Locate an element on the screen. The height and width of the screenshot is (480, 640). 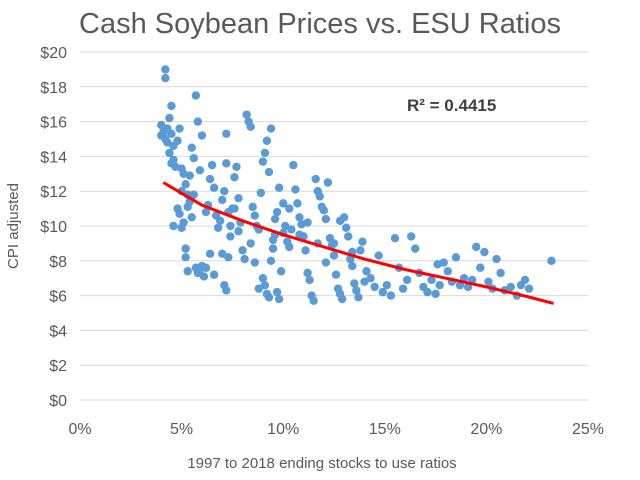
x-axis-label: 1997 to 2018 ending stocks to use ratios is located at coordinates (321, 463).